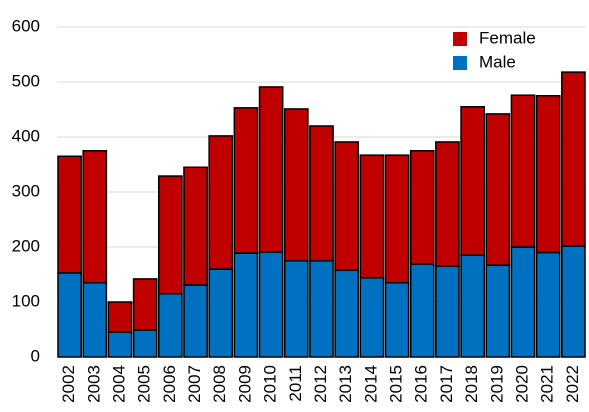  I want to click on x-tick-label: 2017, so click(446, 384).